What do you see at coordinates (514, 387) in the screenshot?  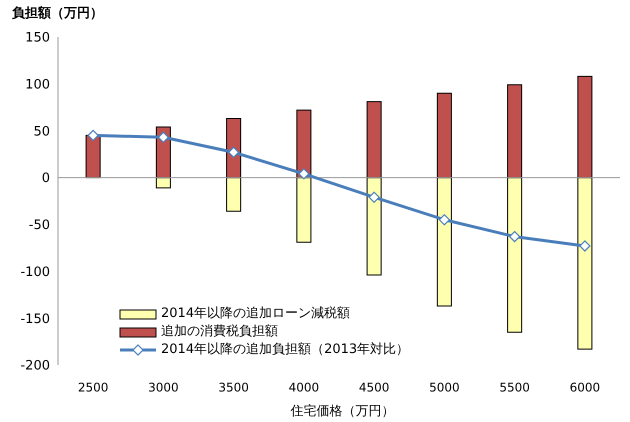 I see `x-tick-label: 5500` at bounding box center [514, 387].